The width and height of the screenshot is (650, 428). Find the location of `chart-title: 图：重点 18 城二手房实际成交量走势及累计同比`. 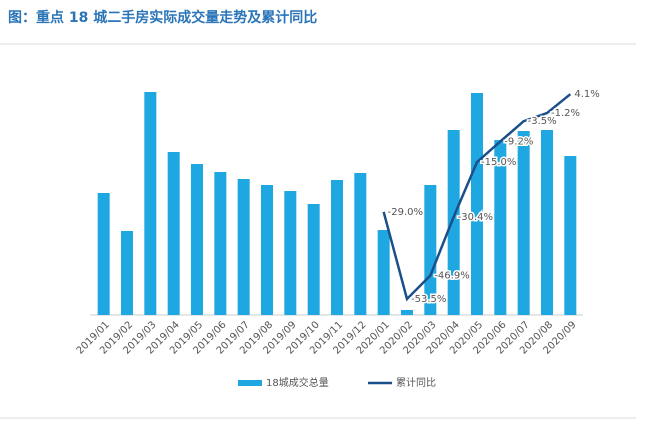

chart-title: 图：重点 18 城二手房实际成交量走势及累计同比 is located at coordinates (162, 17).